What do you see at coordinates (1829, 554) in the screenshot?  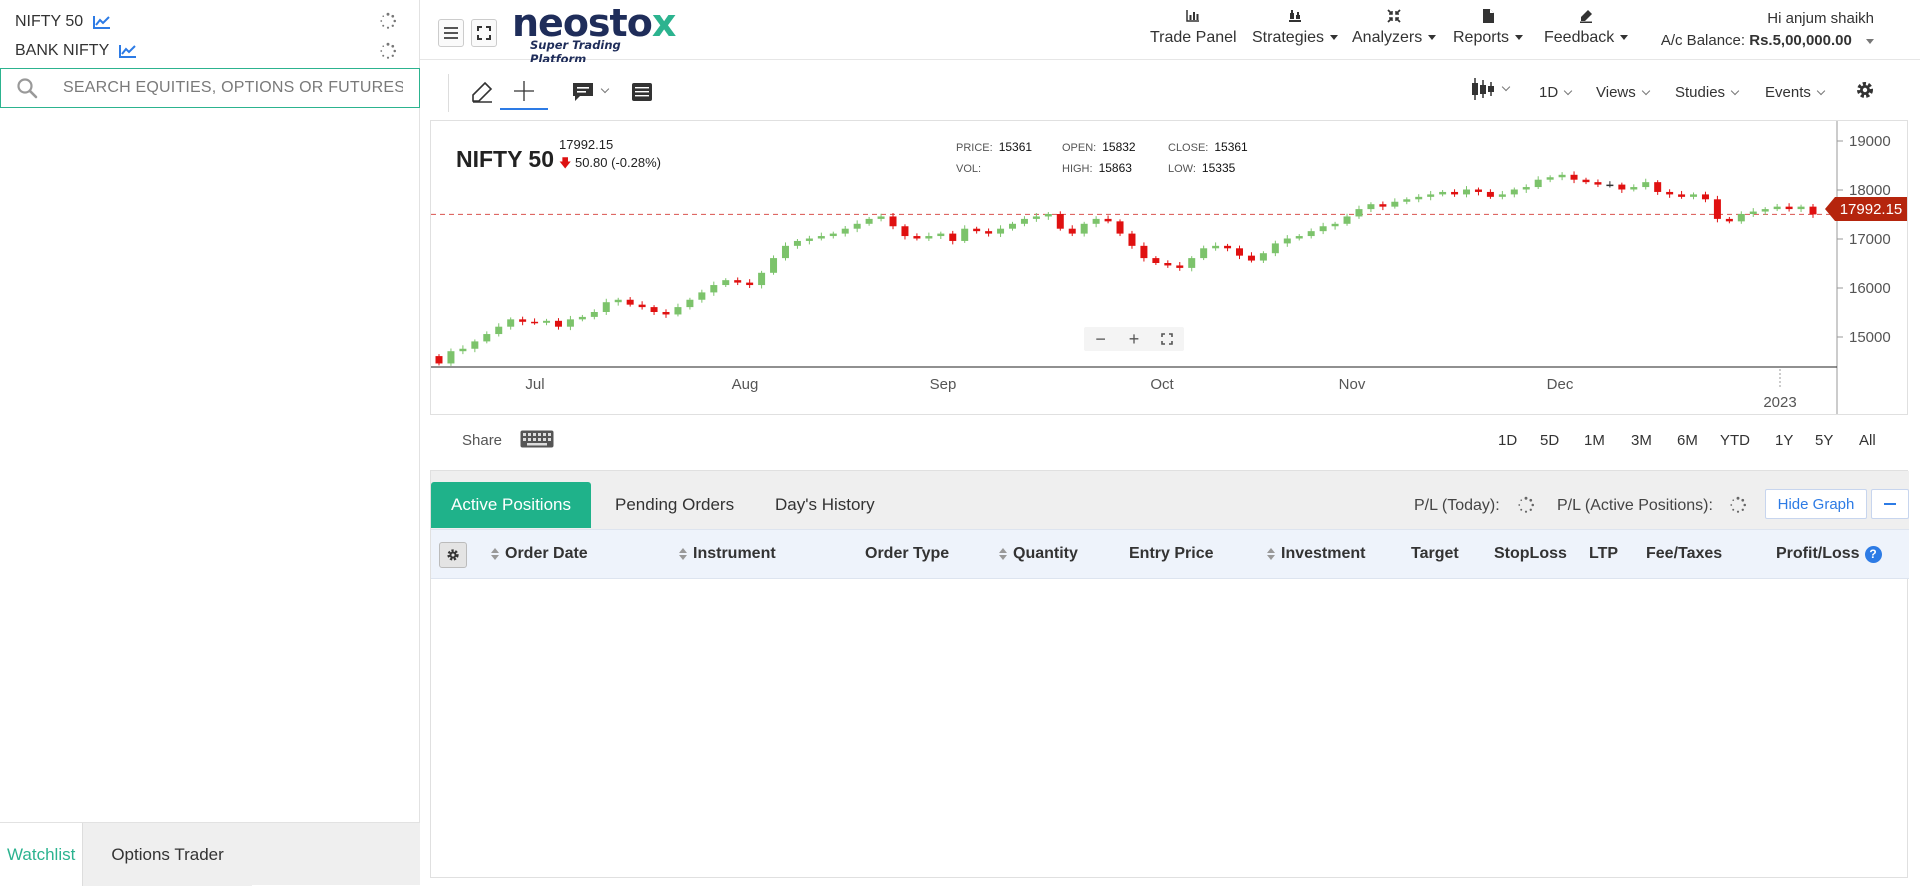 I see `column-header-profit-loss: Profit/Loss?` at bounding box center [1829, 554].